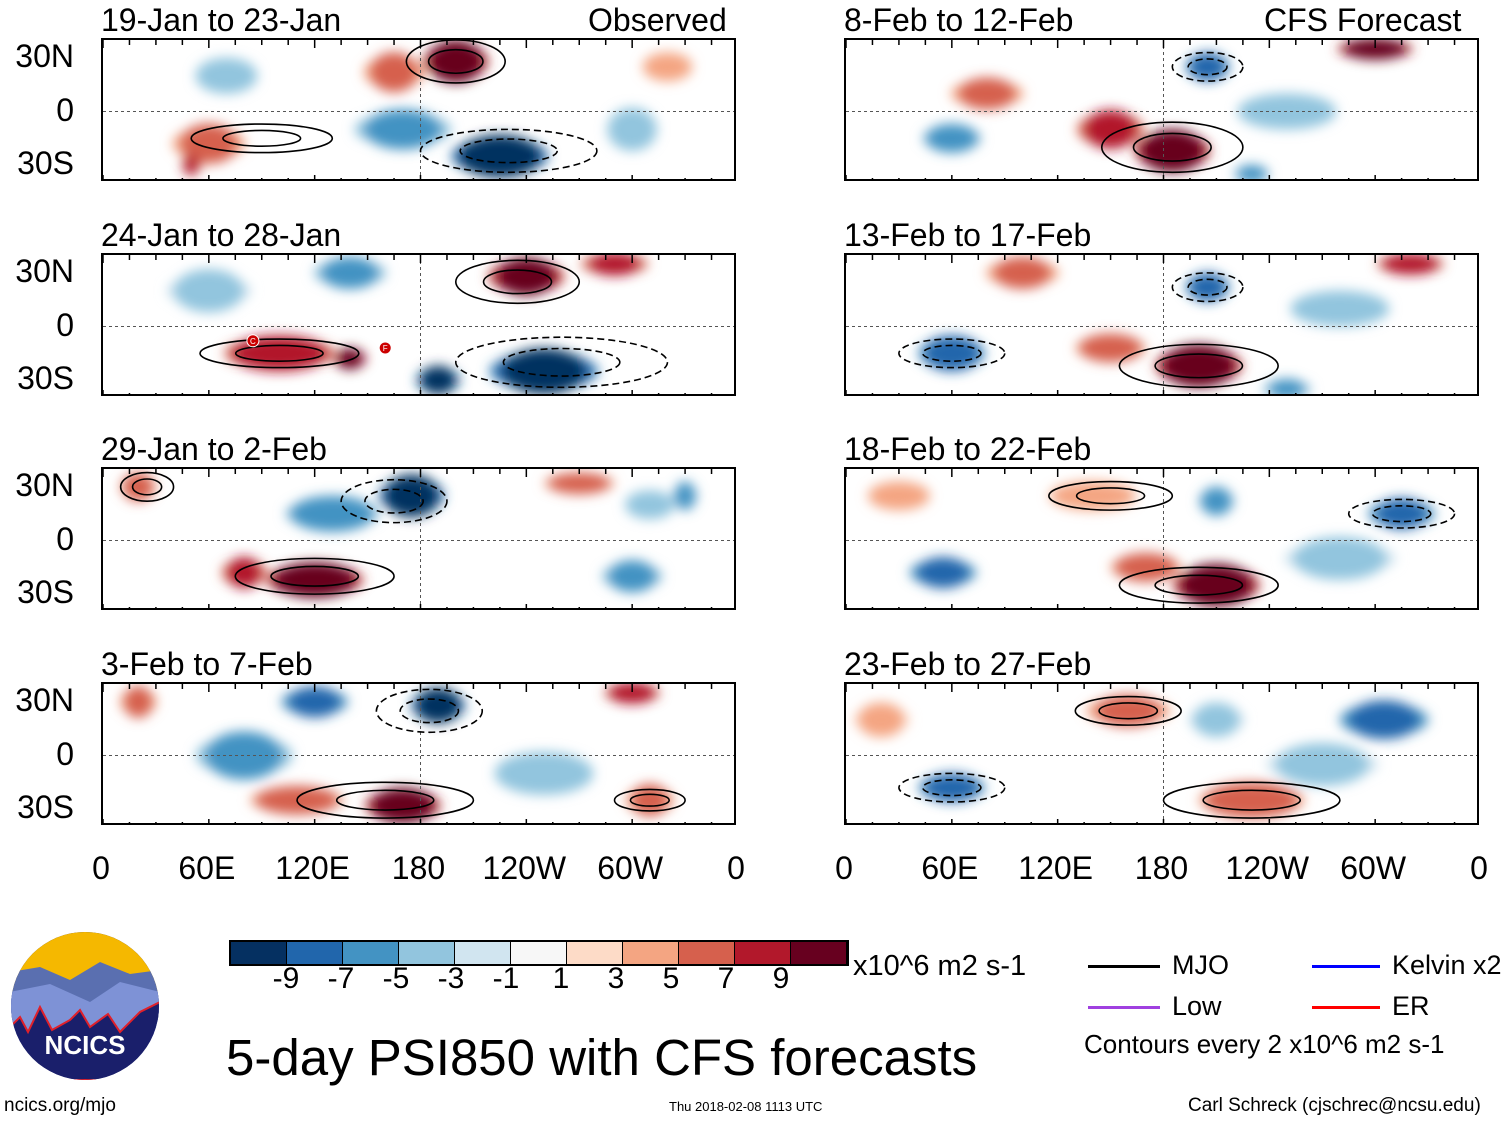 This screenshot has width=1510, height=1121. I want to click on legend-low: Low, so click(1197, 1006).